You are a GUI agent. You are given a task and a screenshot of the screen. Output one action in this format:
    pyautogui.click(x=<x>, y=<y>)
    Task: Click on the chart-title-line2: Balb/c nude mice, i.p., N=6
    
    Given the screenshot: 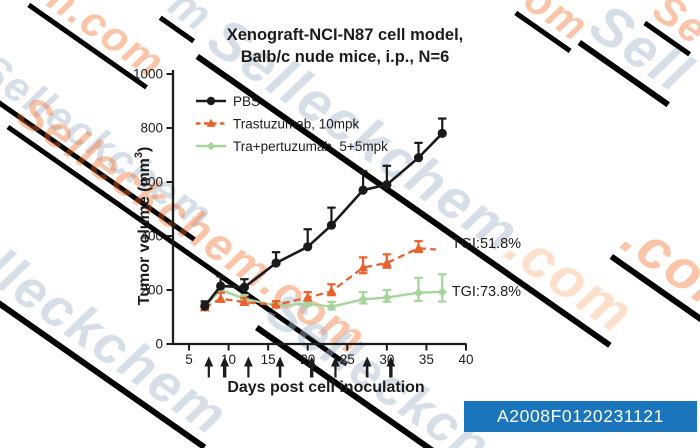 What is the action you would take?
    pyautogui.click(x=345, y=57)
    